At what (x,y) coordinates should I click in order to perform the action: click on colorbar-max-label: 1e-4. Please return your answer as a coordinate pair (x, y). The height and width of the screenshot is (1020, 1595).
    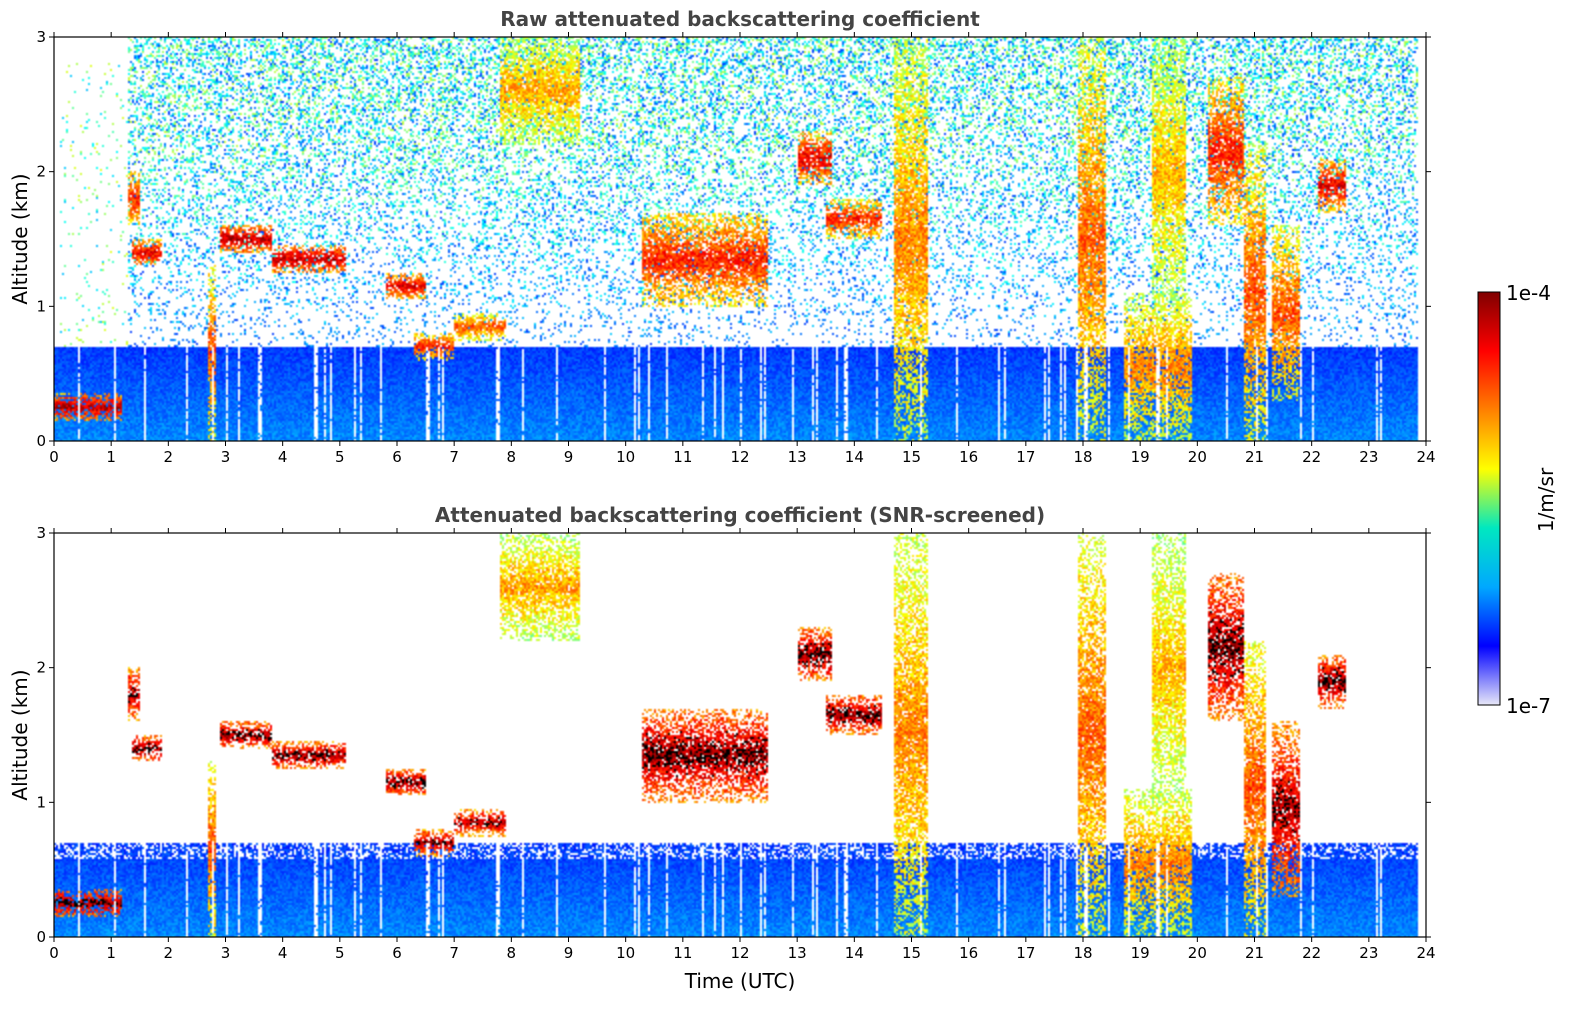
    Looking at the image, I should click on (1528, 293).